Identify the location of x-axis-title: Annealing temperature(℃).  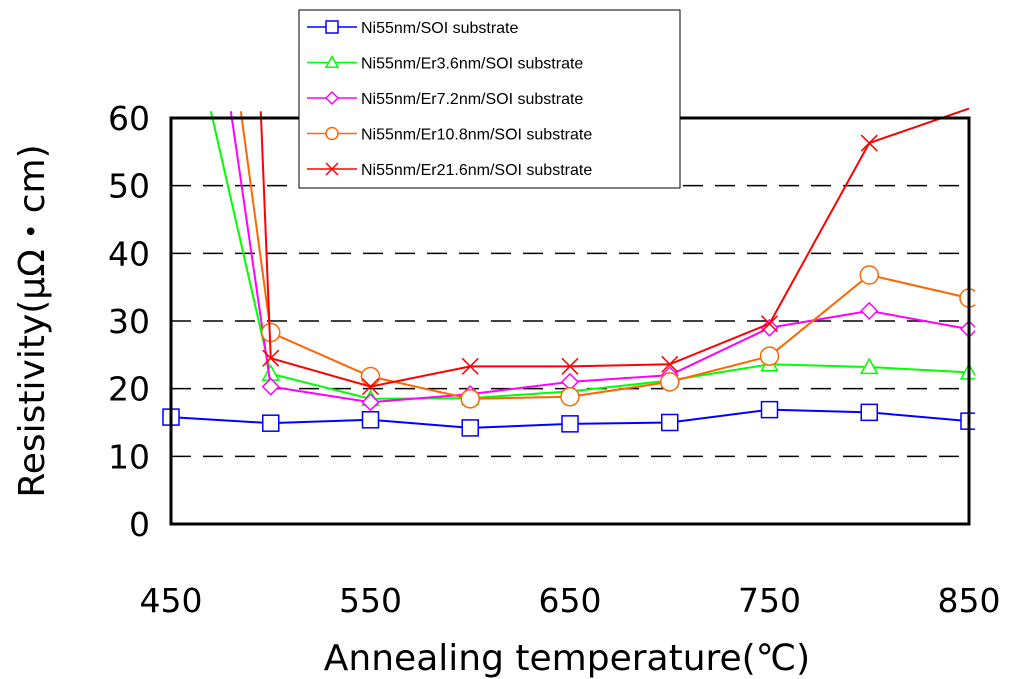
(567, 658).